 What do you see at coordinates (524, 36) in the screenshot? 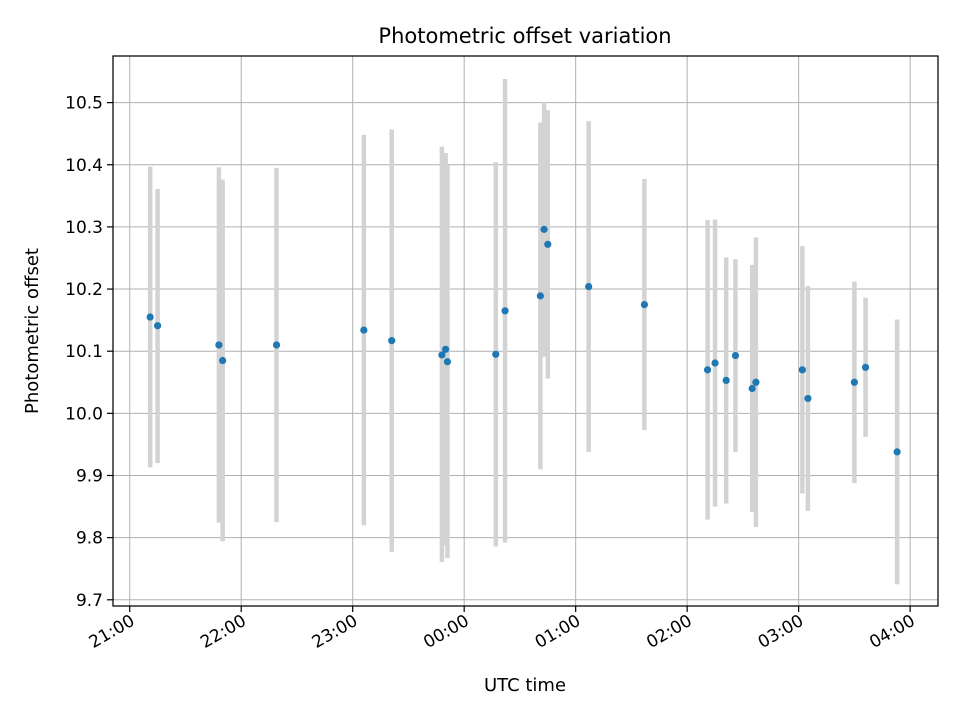
I see `chart-title: Photometric offset variation` at bounding box center [524, 36].